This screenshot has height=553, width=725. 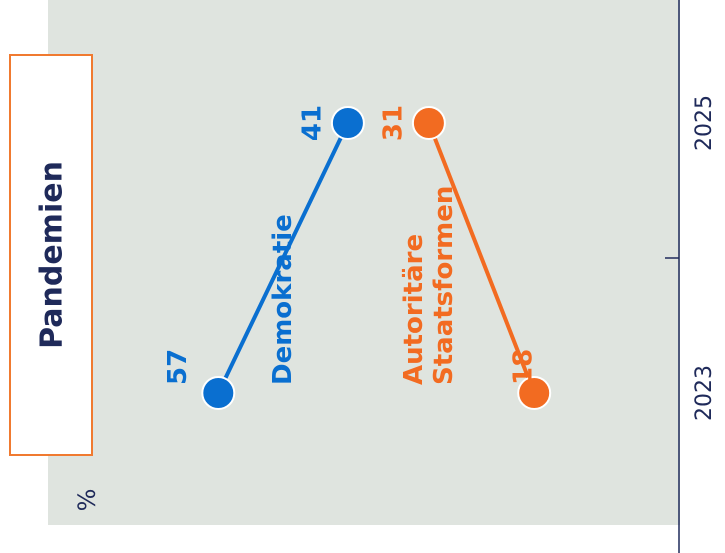 I want to click on series-label-line: Staatsformen, so click(x=444, y=285).